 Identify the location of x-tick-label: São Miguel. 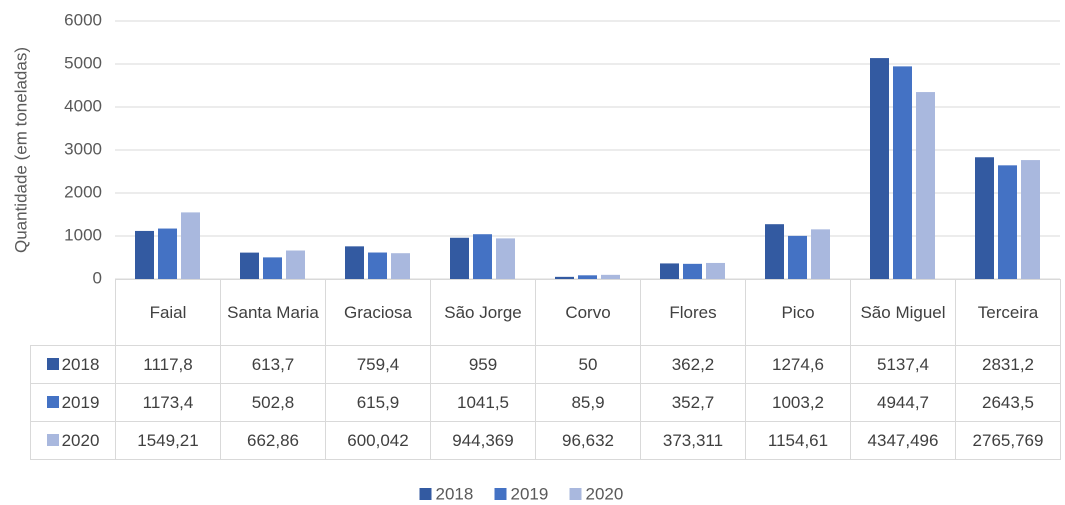
(903, 312).